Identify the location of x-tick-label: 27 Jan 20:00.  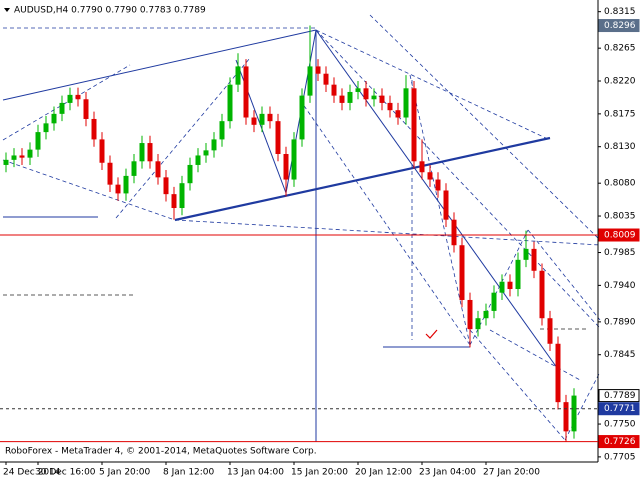
(511, 473).